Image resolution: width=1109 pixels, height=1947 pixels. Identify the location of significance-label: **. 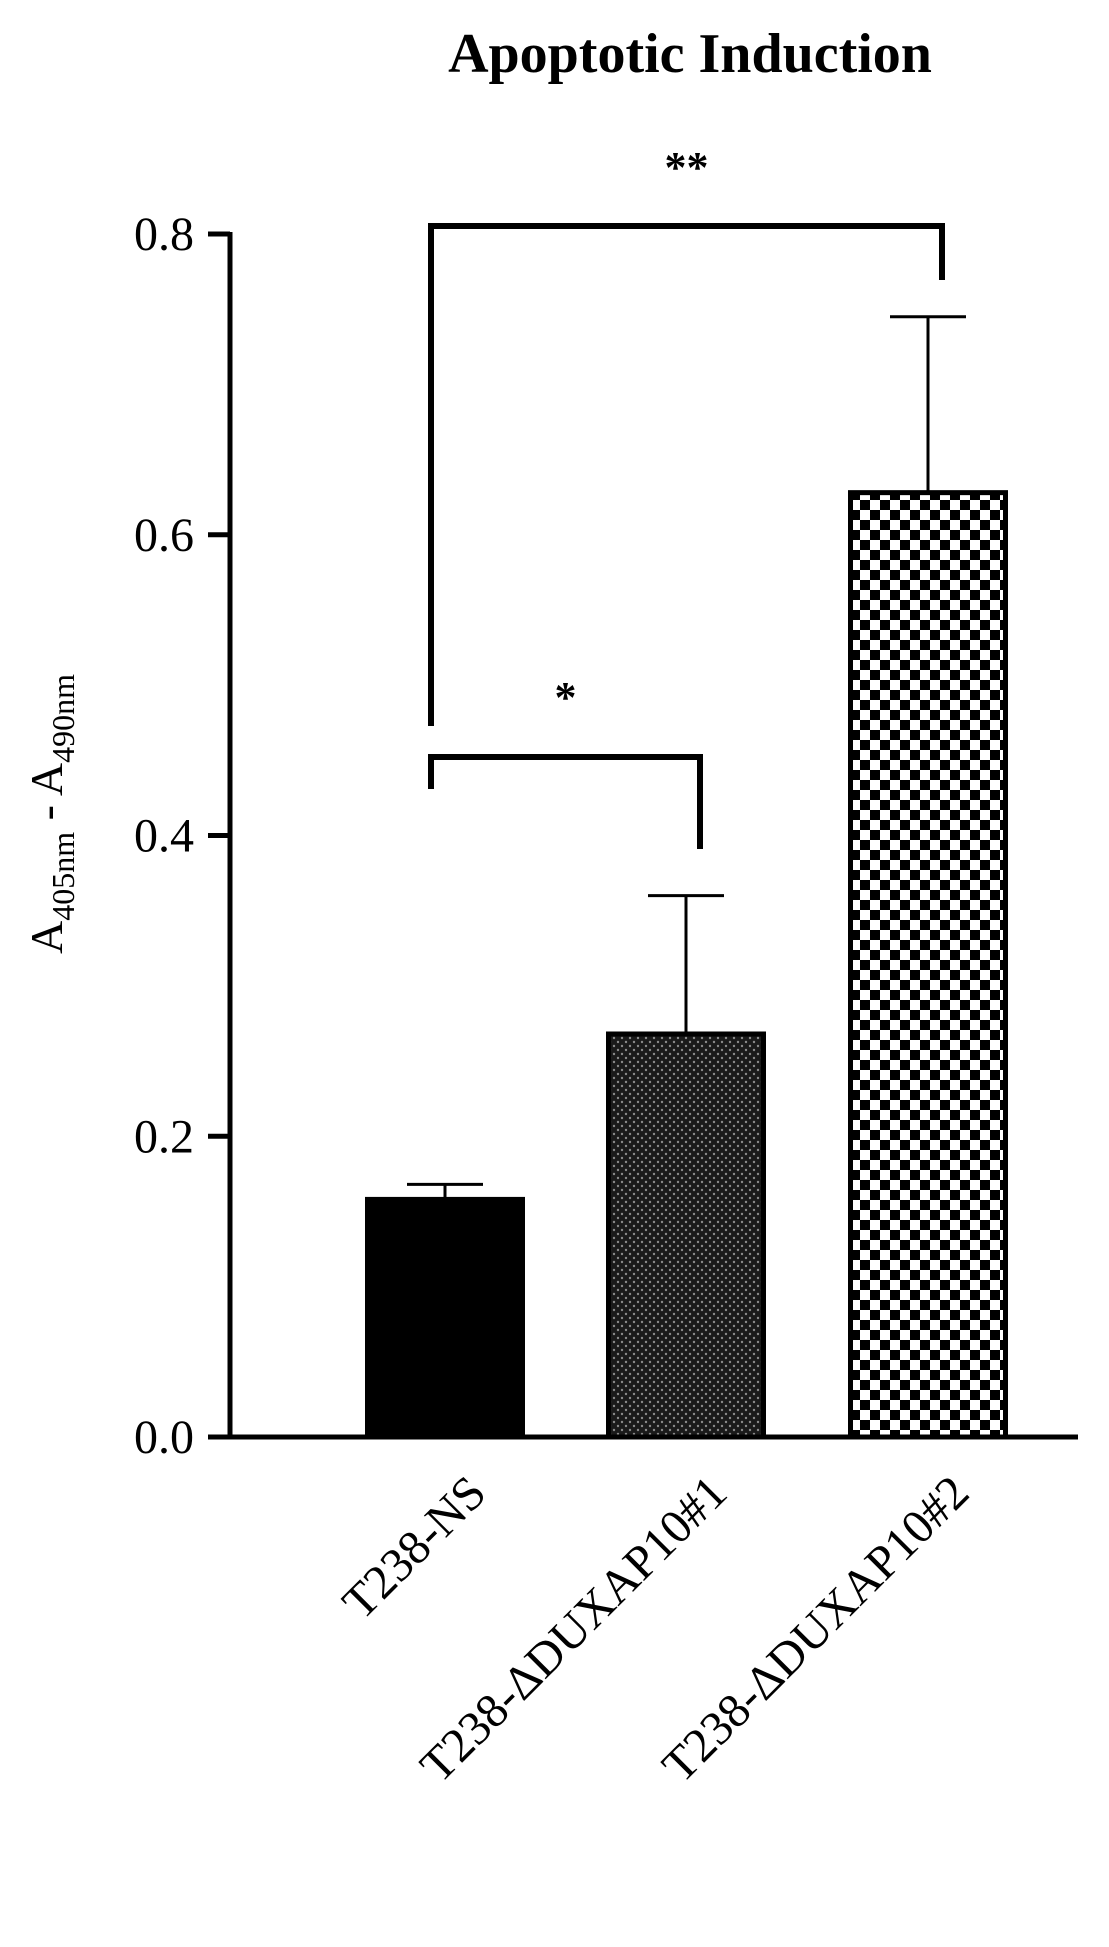
(687, 167).